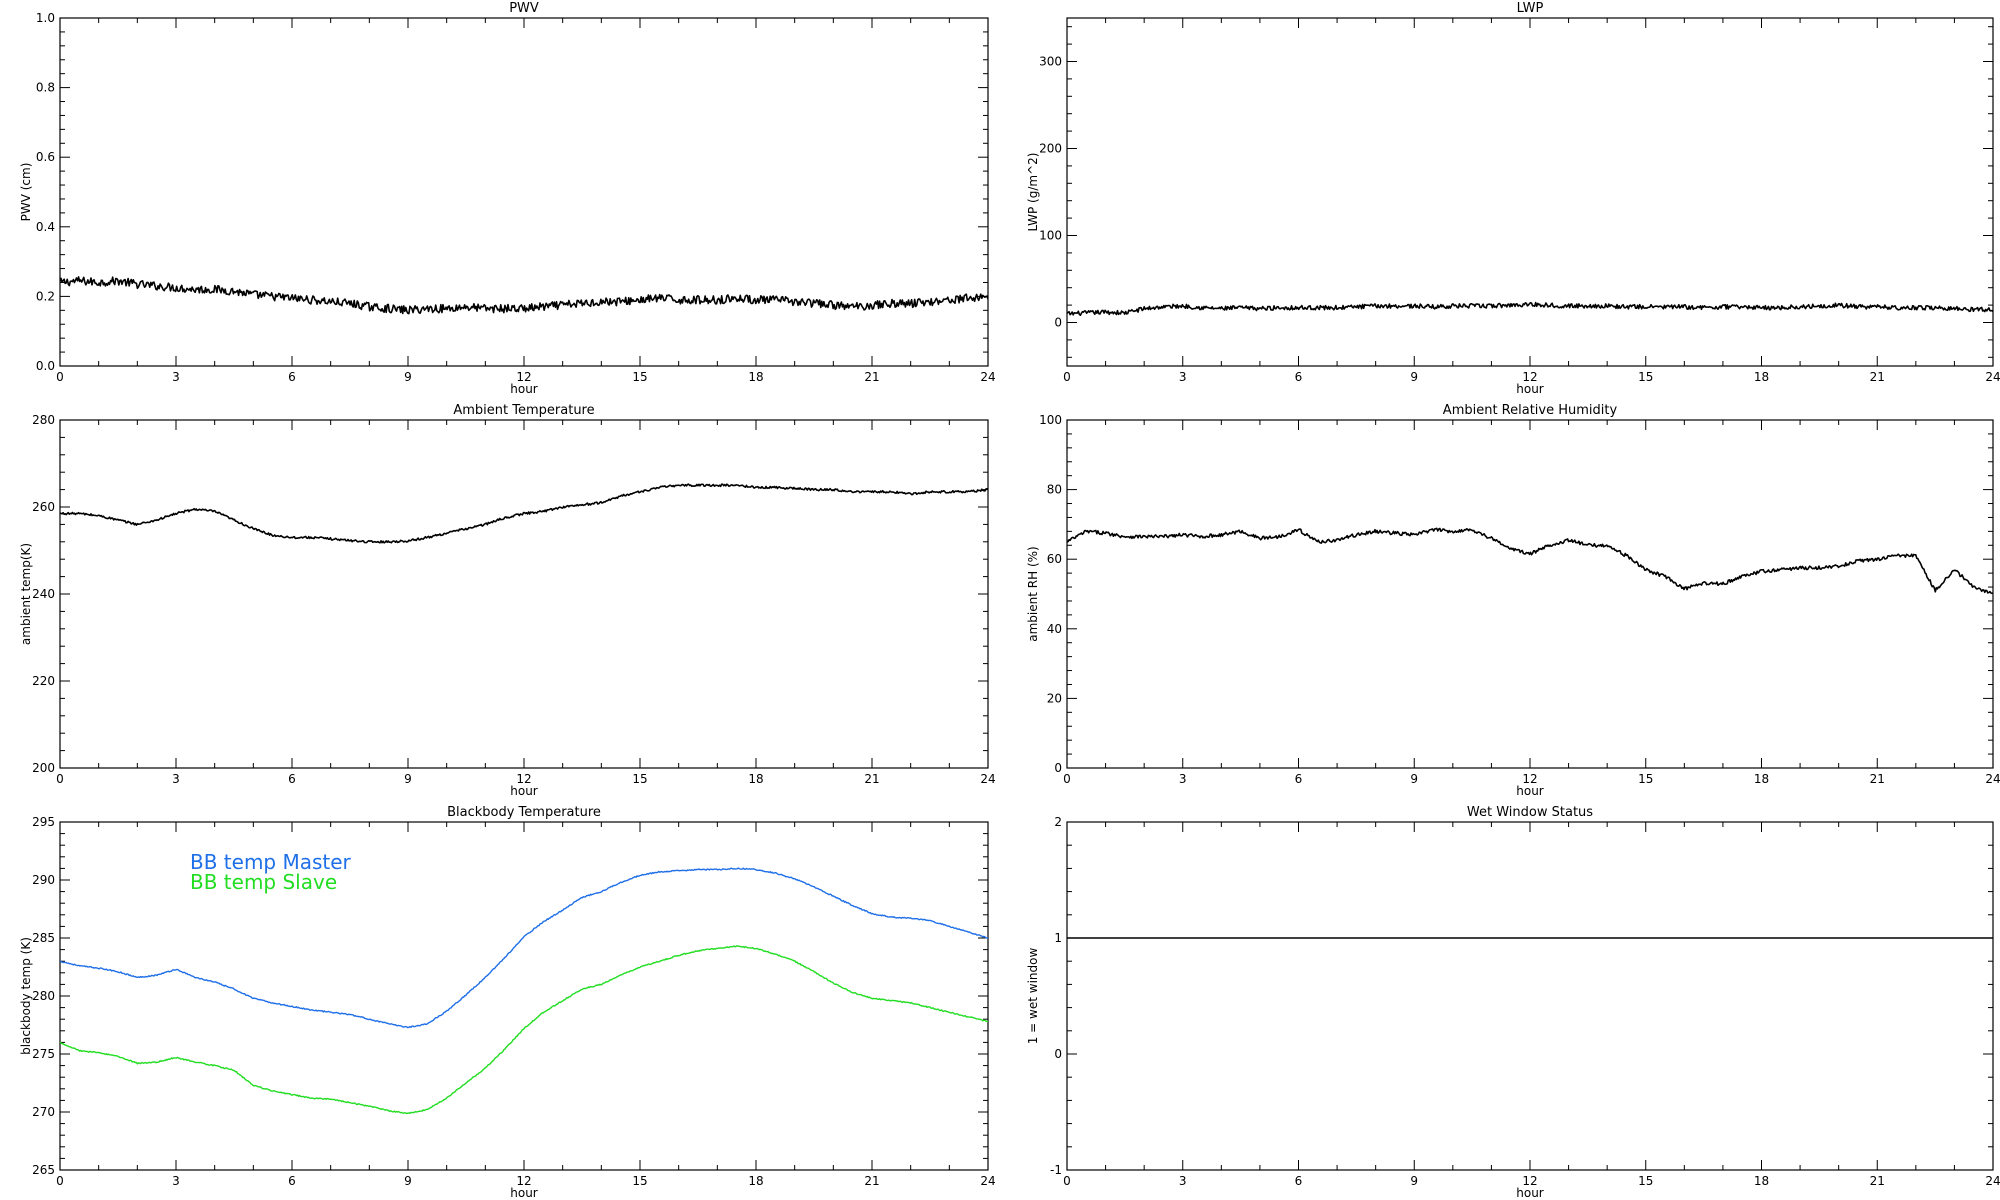  I want to click on series-line-bb-temp-master, so click(524, 948).